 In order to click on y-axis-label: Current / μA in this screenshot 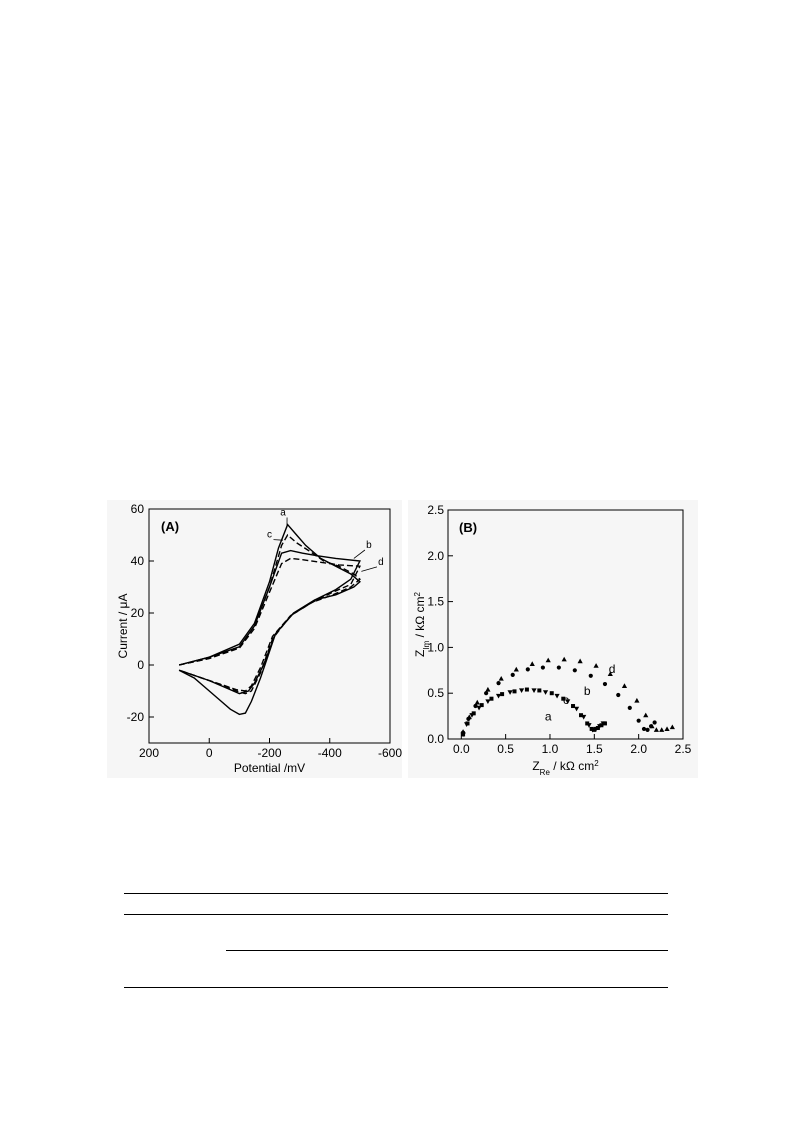, I will do `click(123, 626)`.